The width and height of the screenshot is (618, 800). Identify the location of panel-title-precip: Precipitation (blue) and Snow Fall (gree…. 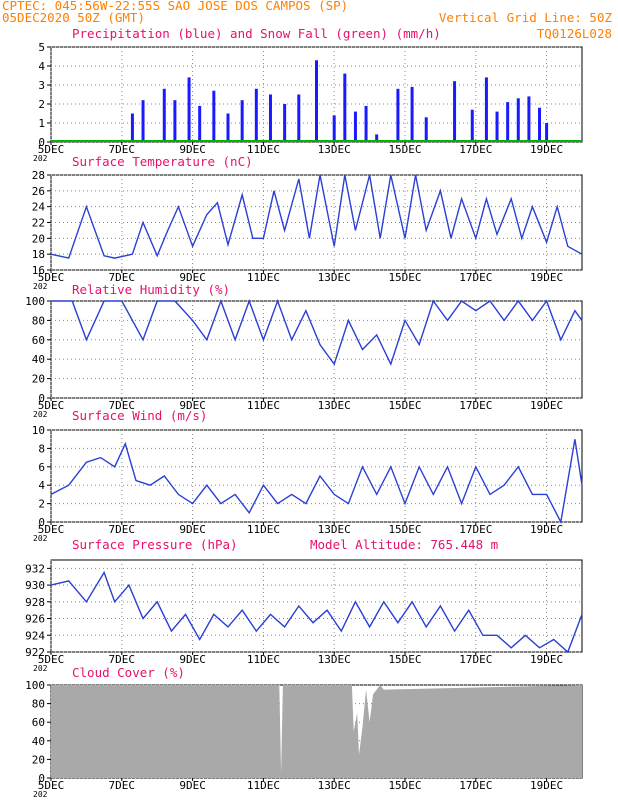
(256, 33).